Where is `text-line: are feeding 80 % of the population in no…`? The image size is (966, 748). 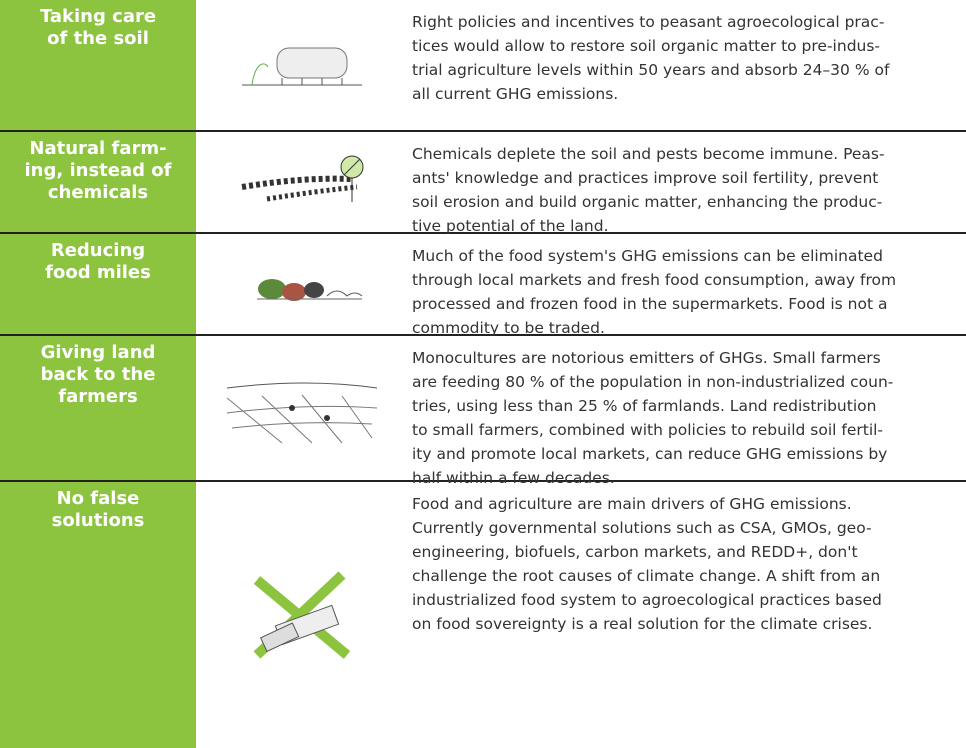
text-line: are feeding 80 % of the population in no… is located at coordinates (653, 382).